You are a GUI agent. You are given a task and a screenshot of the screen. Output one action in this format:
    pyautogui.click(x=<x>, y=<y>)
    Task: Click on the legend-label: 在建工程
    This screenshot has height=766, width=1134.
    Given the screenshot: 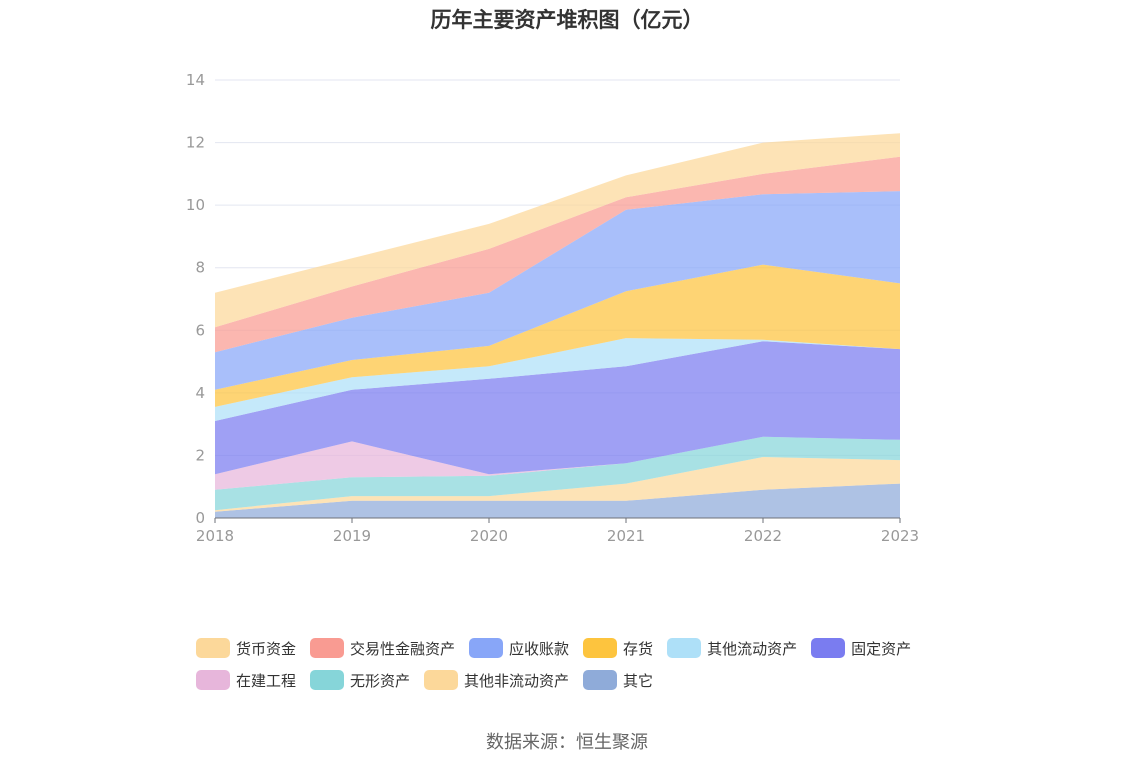 What is the action you would take?
    pyautogui.click(x=266, y=680)
    